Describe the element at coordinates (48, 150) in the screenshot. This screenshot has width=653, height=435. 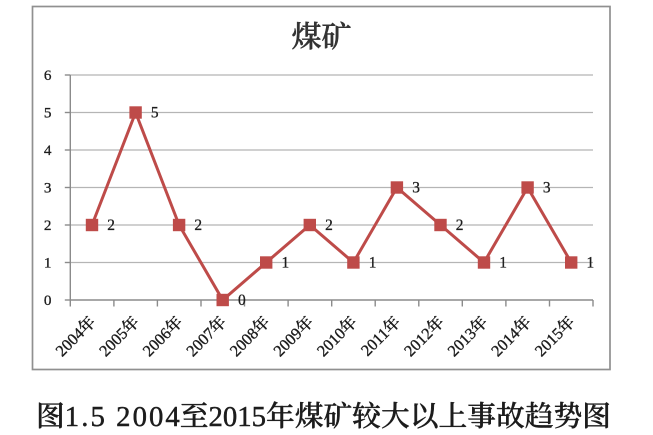
I see `svg-text: 4` at that location.